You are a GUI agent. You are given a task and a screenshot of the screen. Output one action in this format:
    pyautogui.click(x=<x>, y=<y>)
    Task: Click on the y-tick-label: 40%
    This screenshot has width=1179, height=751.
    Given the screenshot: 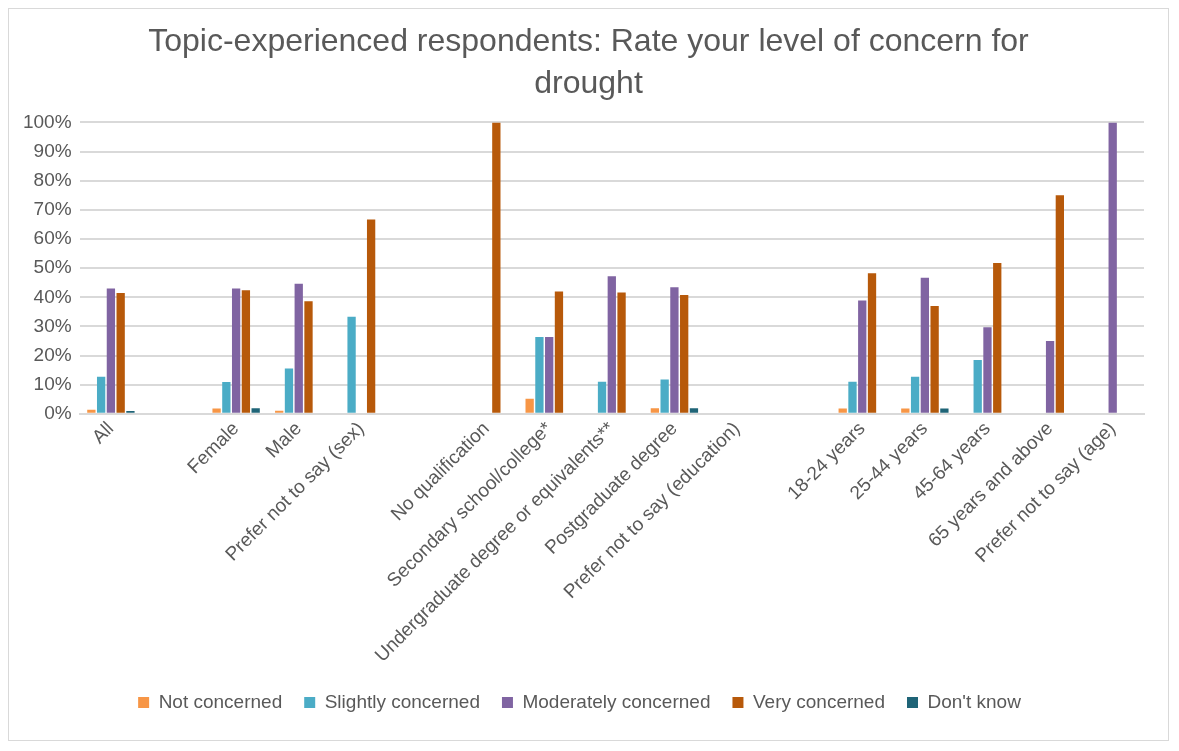 What is the action you would take?
    pyautogui.click(x=52, y=296)
    